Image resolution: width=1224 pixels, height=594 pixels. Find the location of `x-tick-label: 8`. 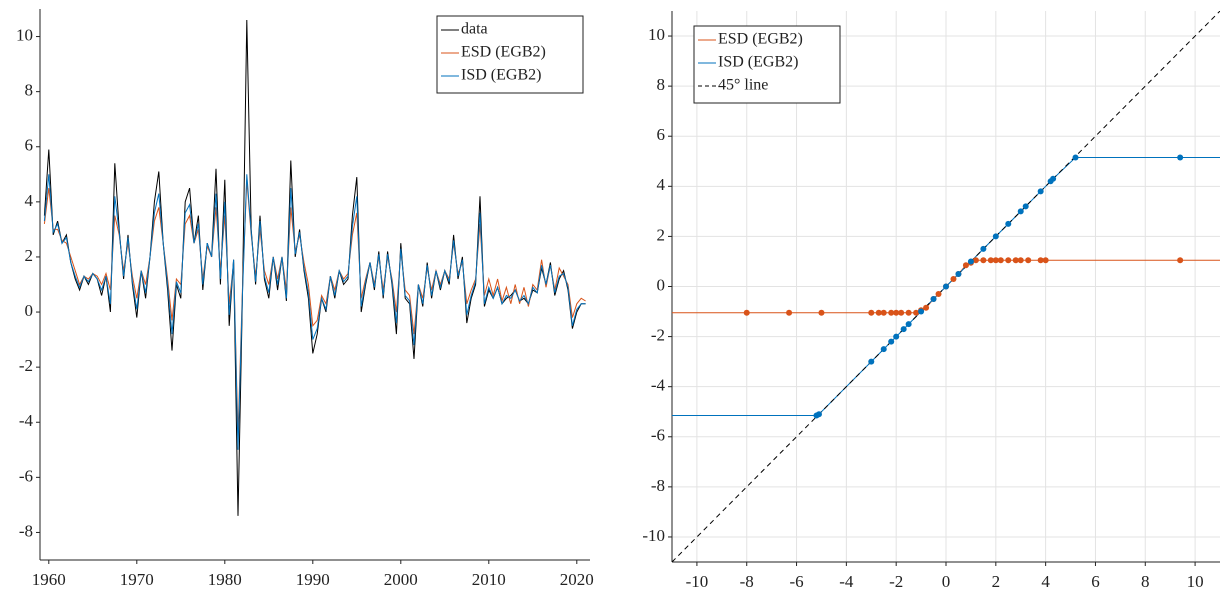

x-tick-label: 8 is located at coordinates (1145, 581).